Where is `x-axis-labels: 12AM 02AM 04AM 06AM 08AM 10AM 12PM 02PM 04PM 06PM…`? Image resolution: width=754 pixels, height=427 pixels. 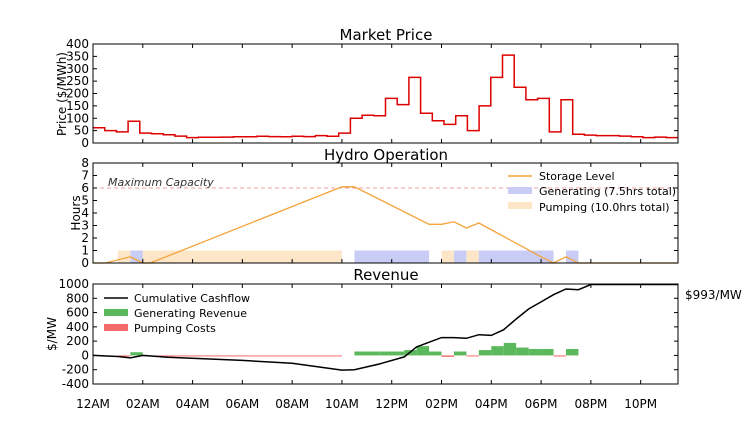
x-axis-labels: 12AM 02AM 04AM 06AM 08AM 10AM 12PM 02PM 04PM 06PM… is located at coordinates (366, 404).